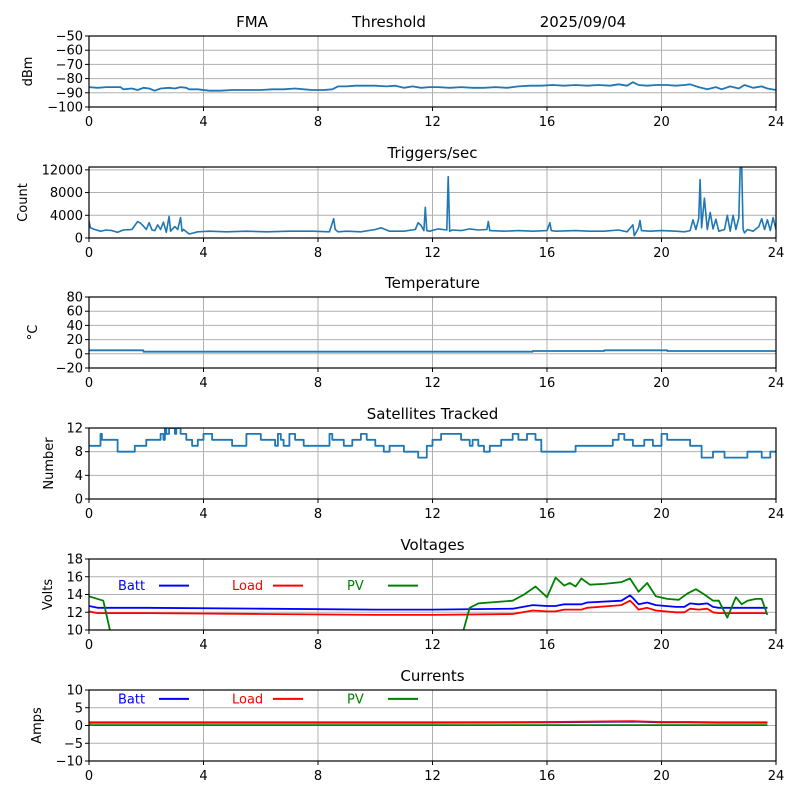 This screenshot has height=800, width=800. Describe the element at coordinates (432, 202) in the screenshot. I see `series-line-triggers` at that location.